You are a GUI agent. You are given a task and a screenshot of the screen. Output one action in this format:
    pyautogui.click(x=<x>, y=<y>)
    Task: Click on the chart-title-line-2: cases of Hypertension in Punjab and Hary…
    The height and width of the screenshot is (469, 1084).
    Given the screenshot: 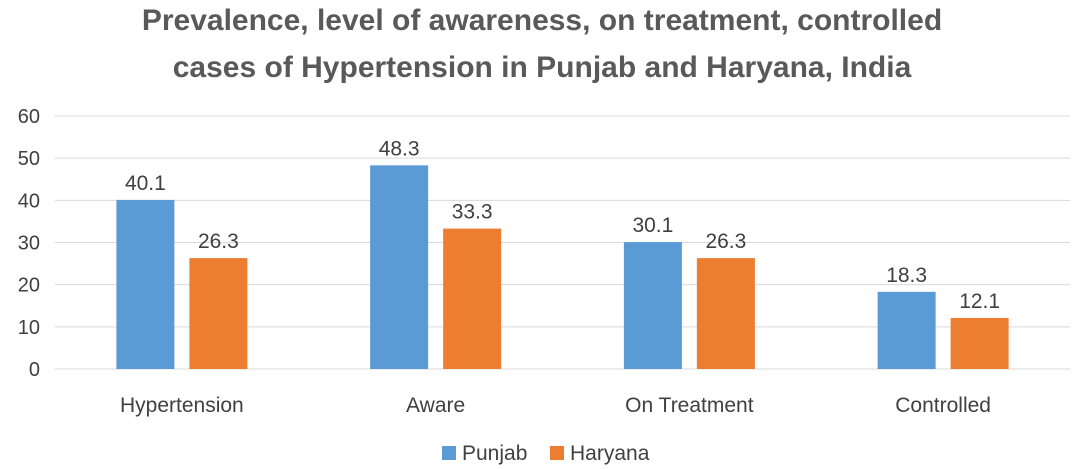 What is the action you would take?
    pyautogui.click(x=542, y=67)
    